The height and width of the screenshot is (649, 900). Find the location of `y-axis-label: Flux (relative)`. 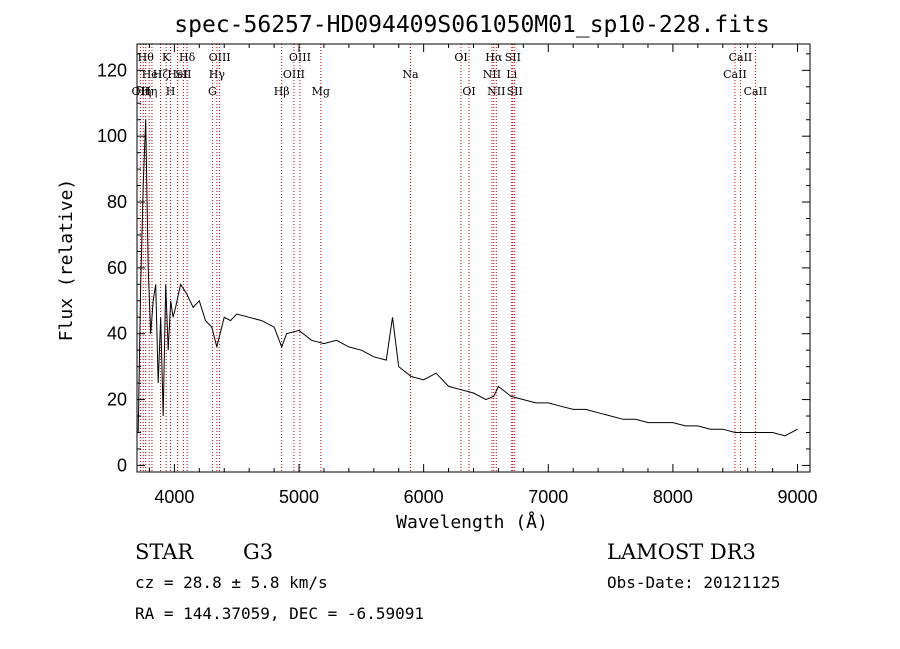

y-axis-label: Flux (relative) is located at coordinates (66, 260).